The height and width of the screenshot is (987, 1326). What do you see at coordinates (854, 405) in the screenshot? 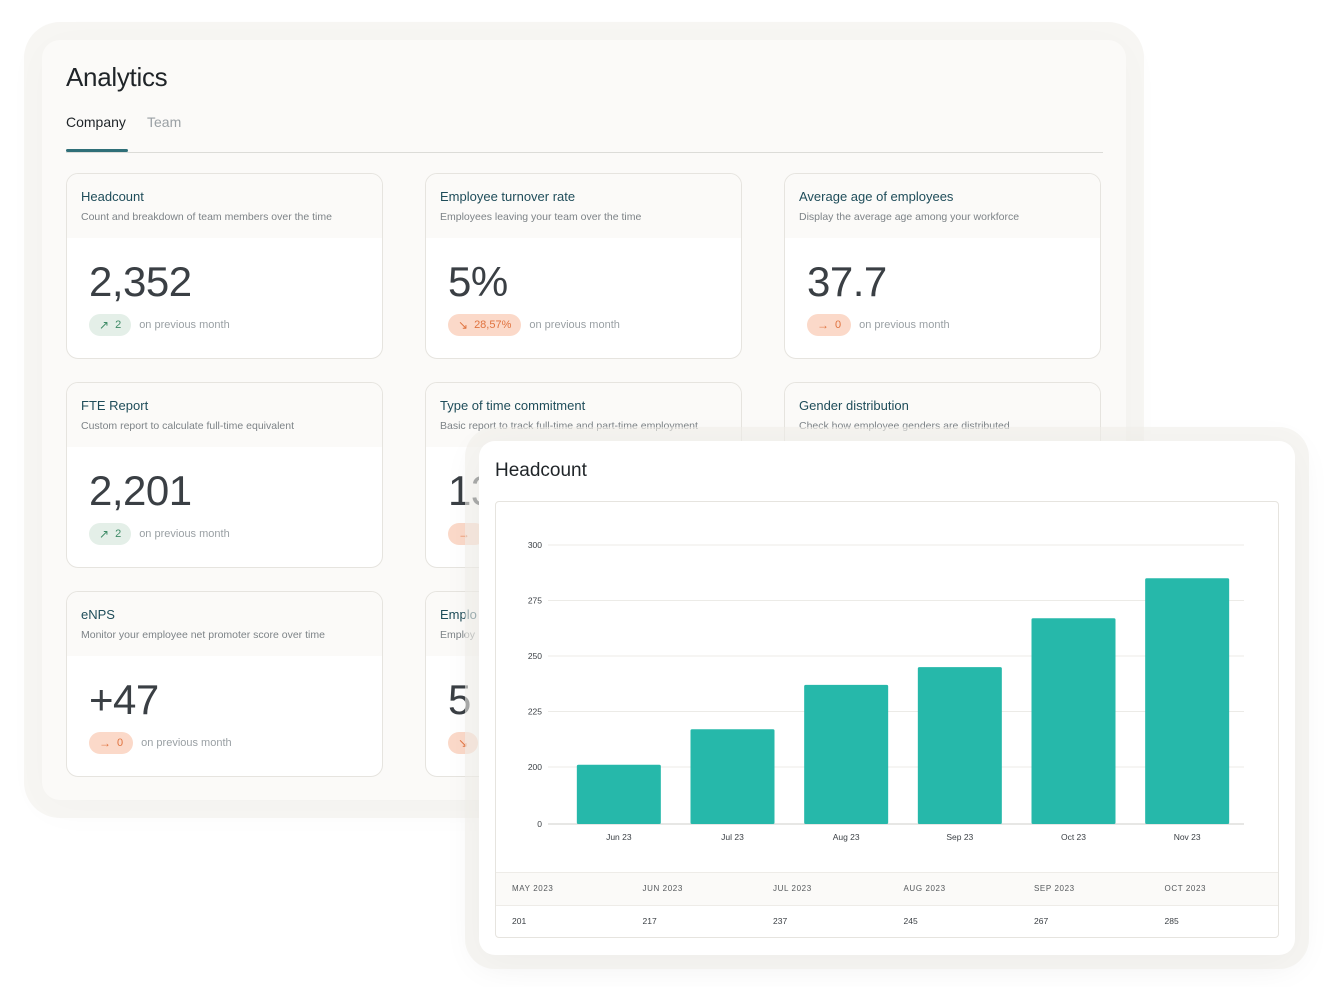
I see `card-title: Gender distribution` at bounding box center [854, 405].